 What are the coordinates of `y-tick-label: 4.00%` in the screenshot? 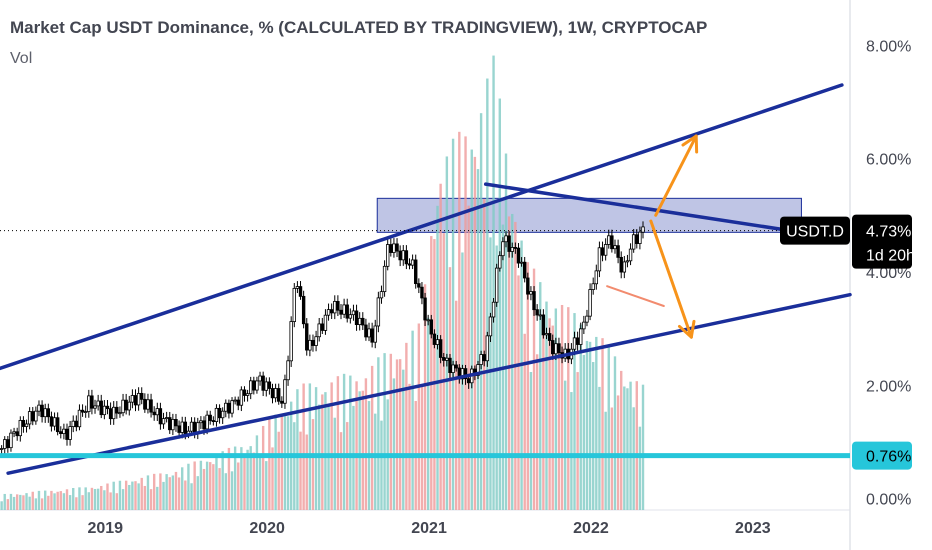 It's located at (888, 273).